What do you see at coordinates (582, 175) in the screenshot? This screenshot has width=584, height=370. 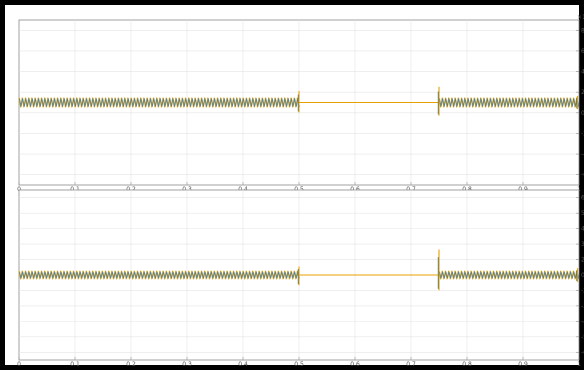 I see `y-tick-label: -6` at bounding box center [582, 175].